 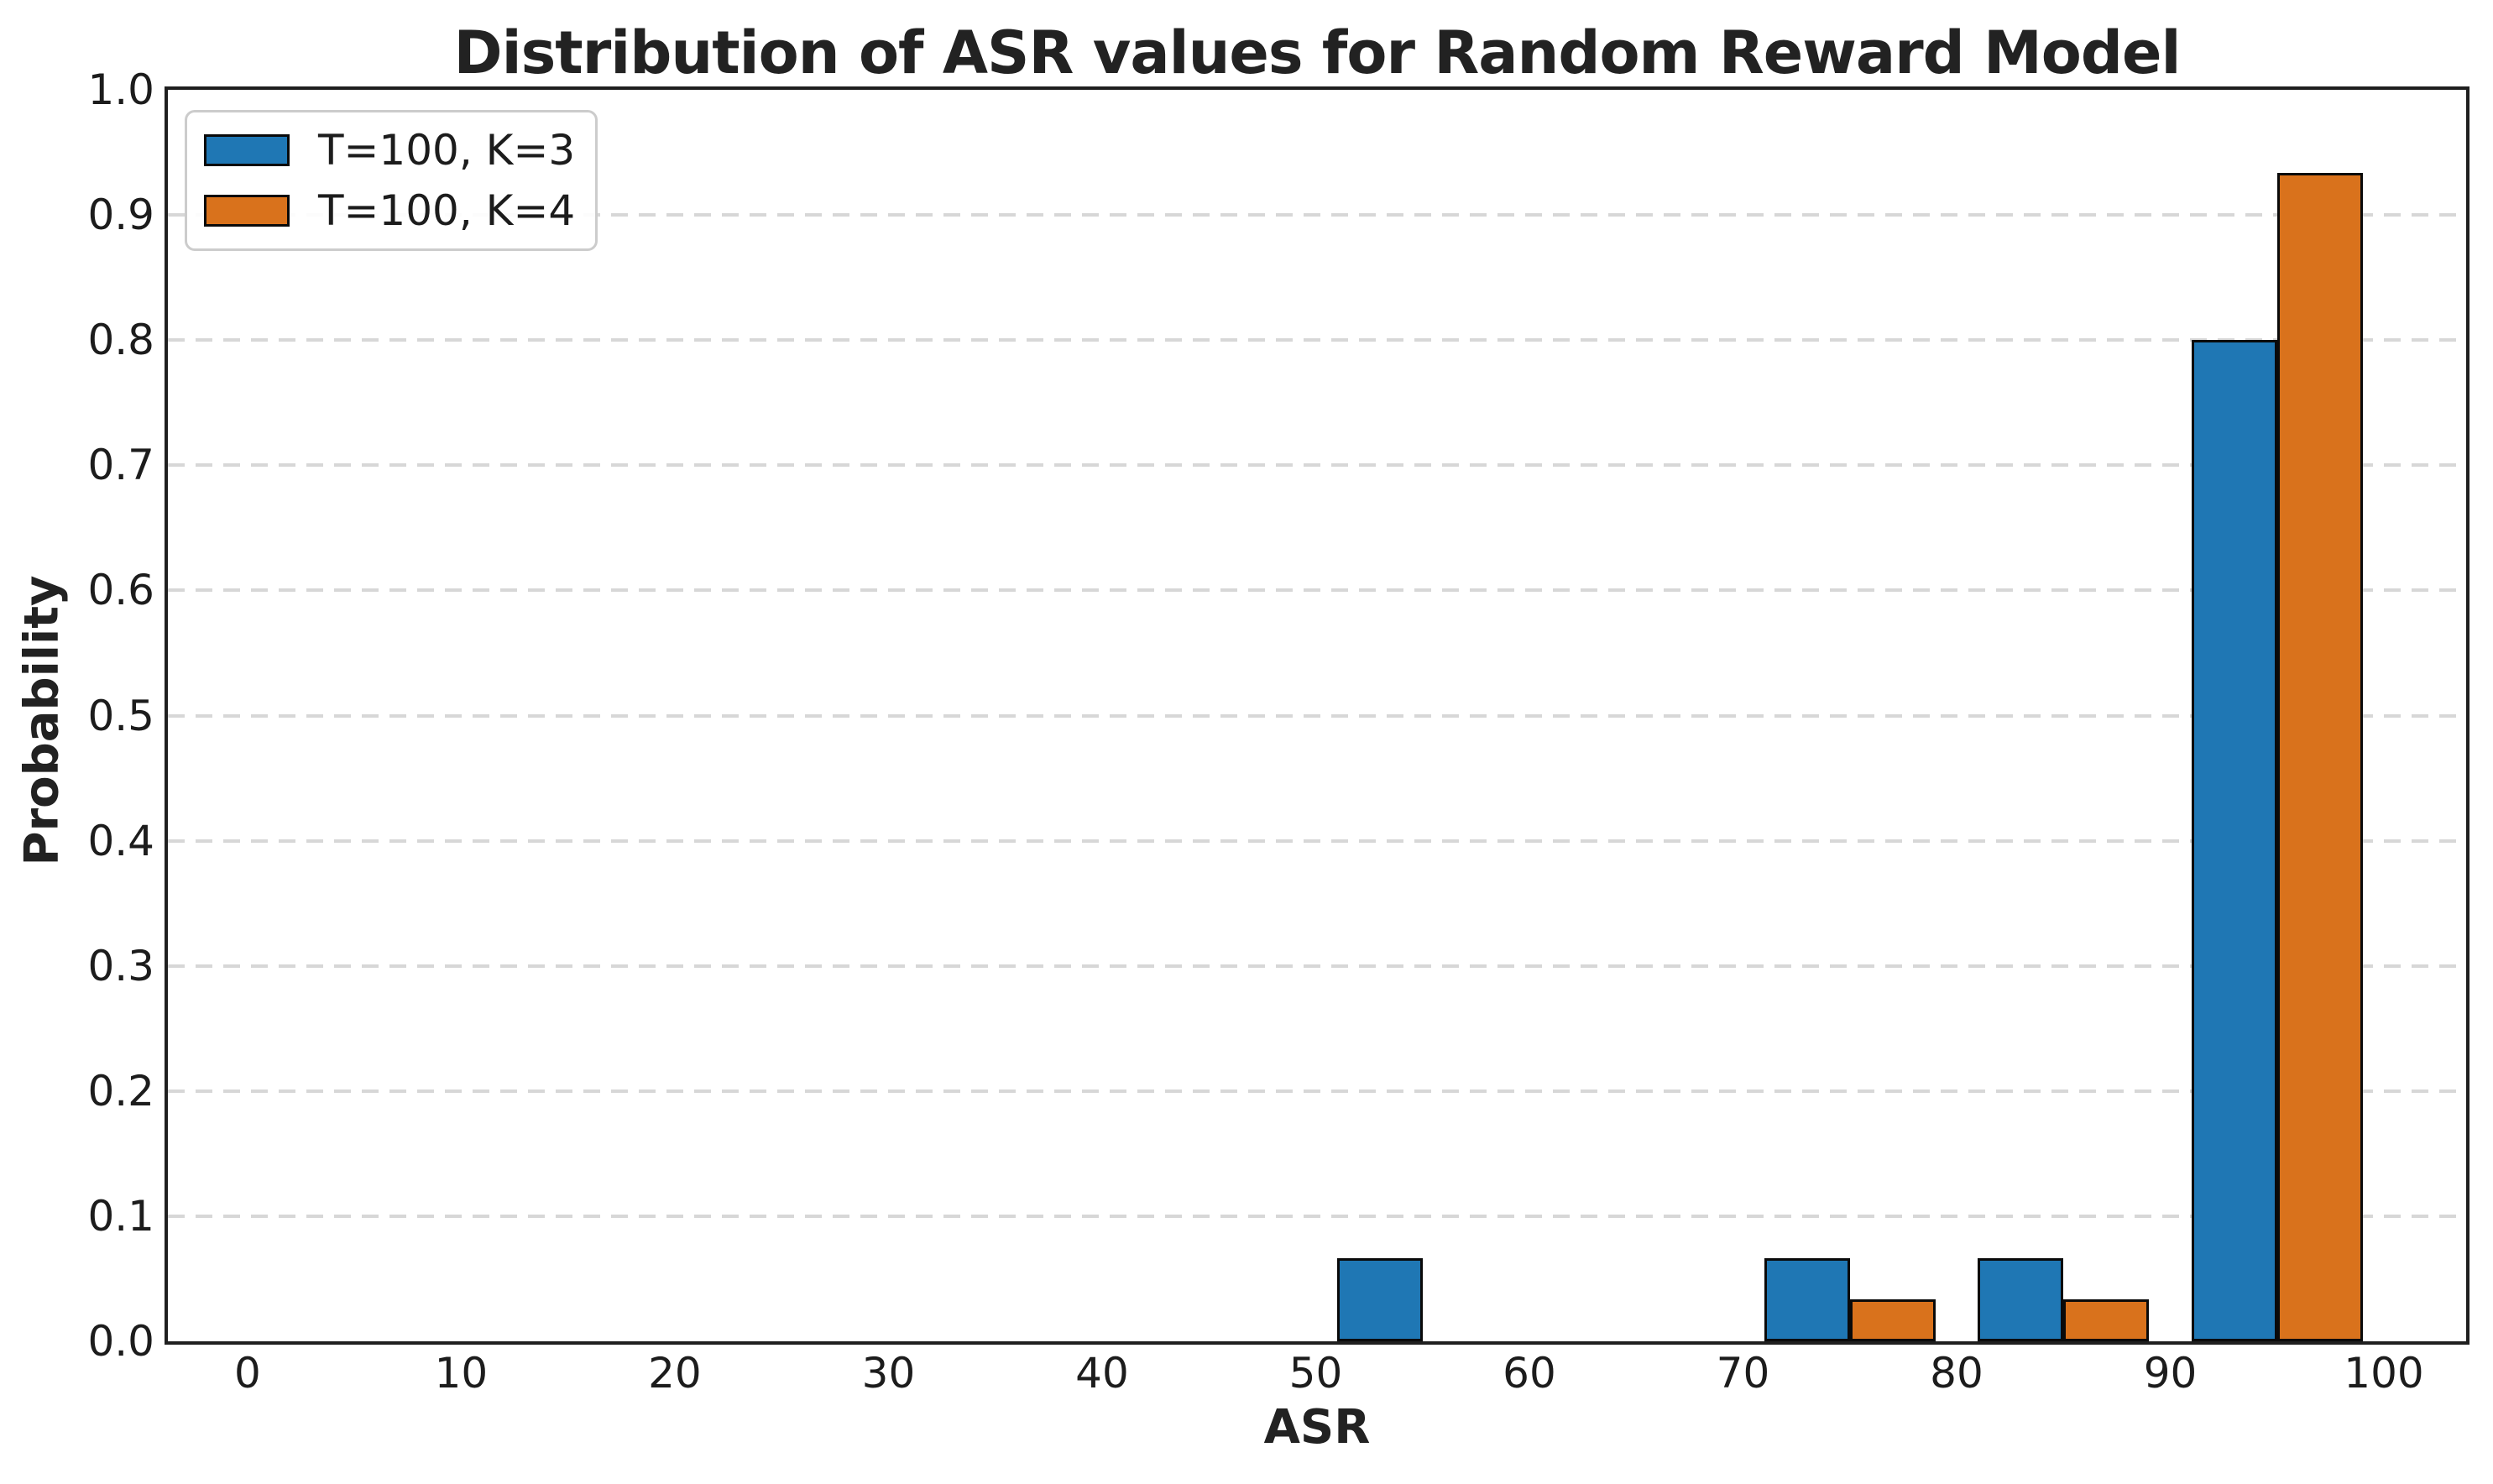 I want to click on x-tick-label: 0, so click(x=247, y=1373).